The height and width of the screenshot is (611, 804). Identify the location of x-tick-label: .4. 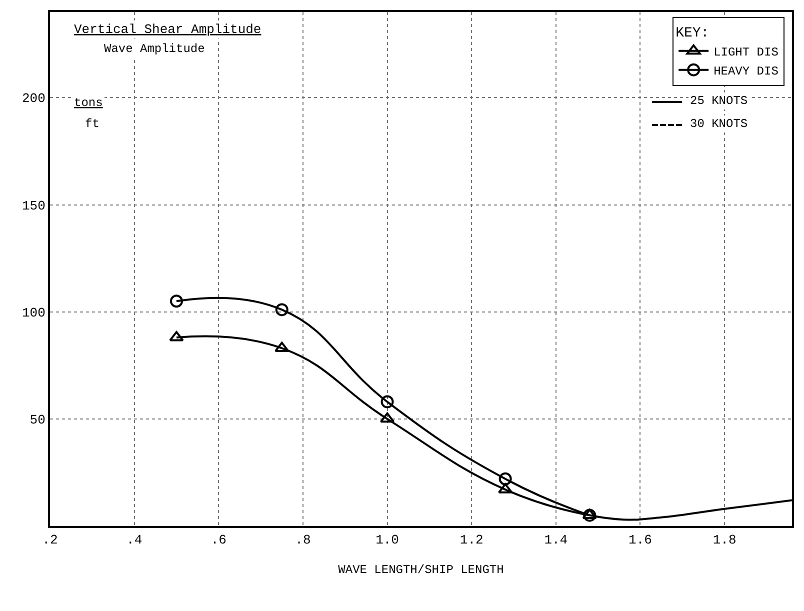
(134, 540).